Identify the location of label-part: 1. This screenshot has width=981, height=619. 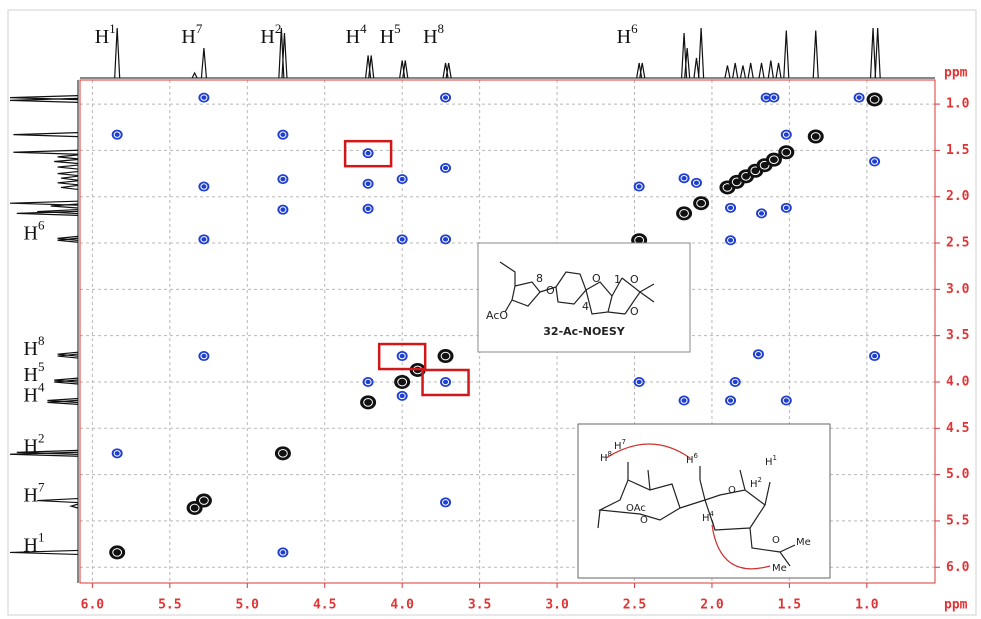
(41, 537).